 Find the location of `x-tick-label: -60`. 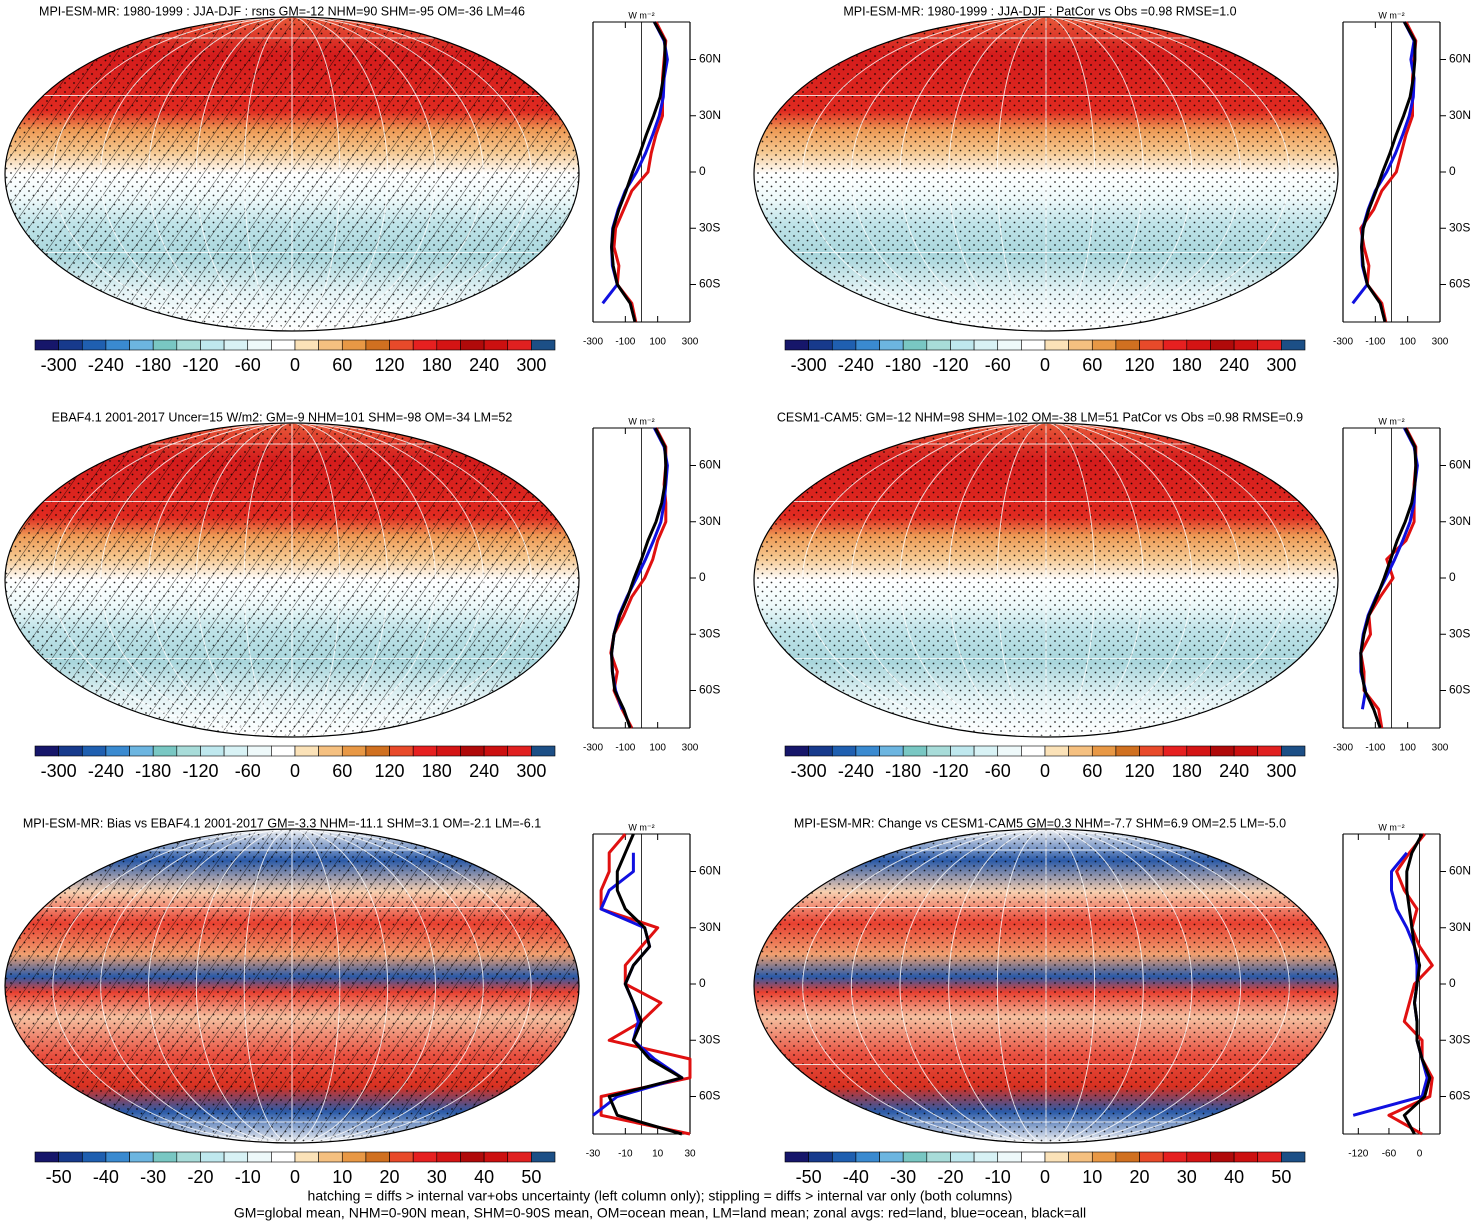

x-tick-label: -60 is located at coordinates (1389, 1154).